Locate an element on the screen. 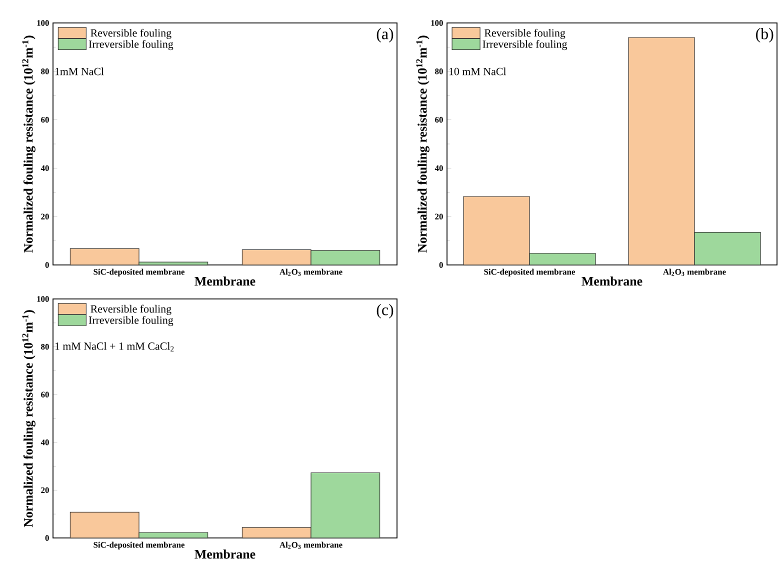  annotation: (a) is located at coordinates (385, 35).